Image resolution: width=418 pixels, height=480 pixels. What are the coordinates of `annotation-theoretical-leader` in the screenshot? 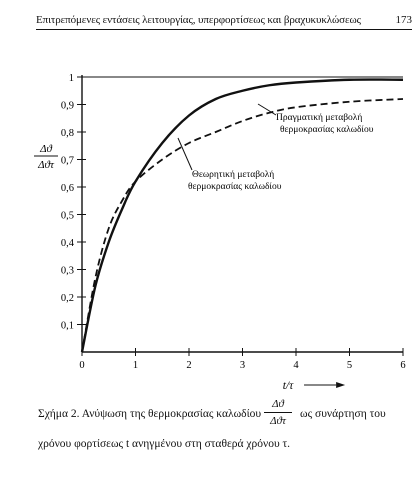 It's located at (185, 154).